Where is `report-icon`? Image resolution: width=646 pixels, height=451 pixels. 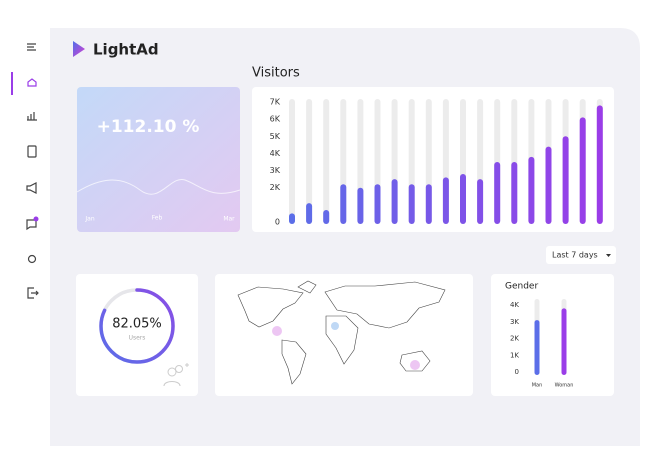 report-icon is located at coordinates (32, 151).